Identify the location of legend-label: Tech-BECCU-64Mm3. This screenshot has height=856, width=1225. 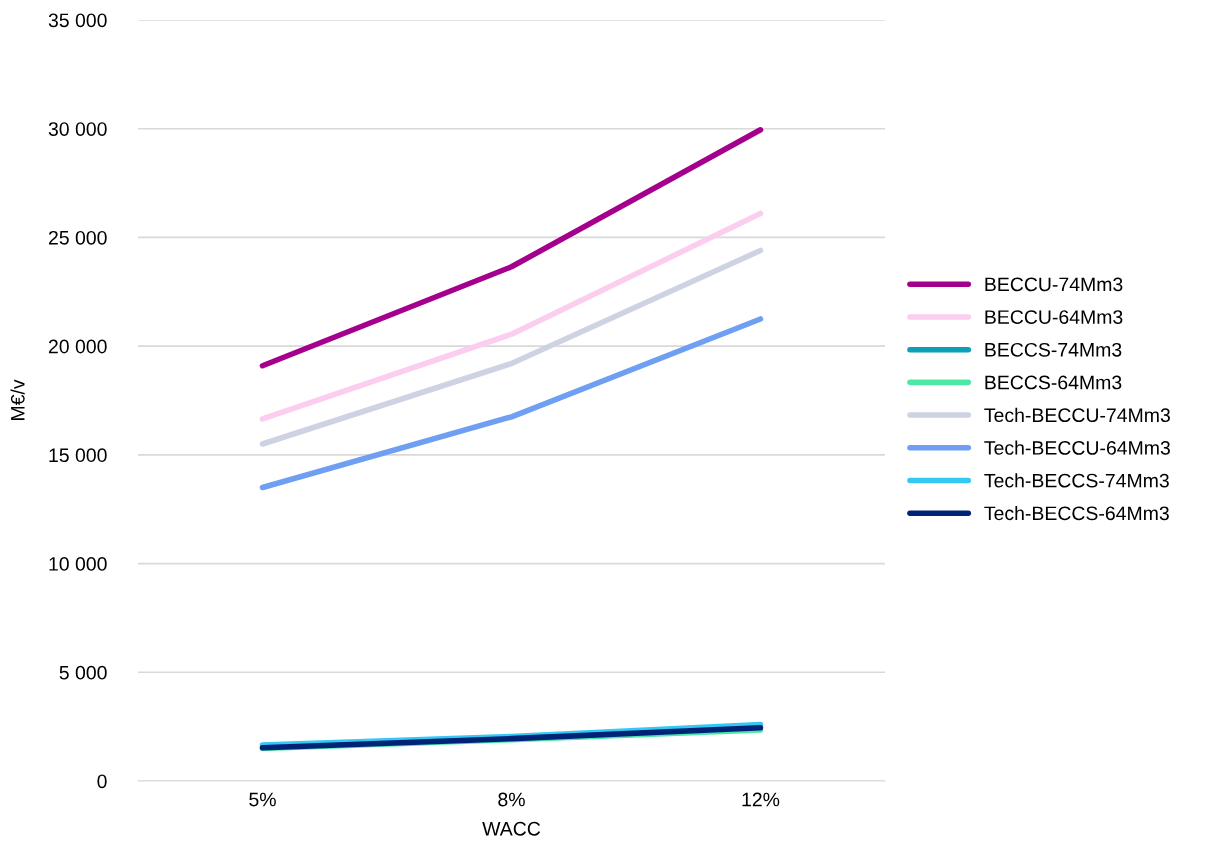
(1077, 447).